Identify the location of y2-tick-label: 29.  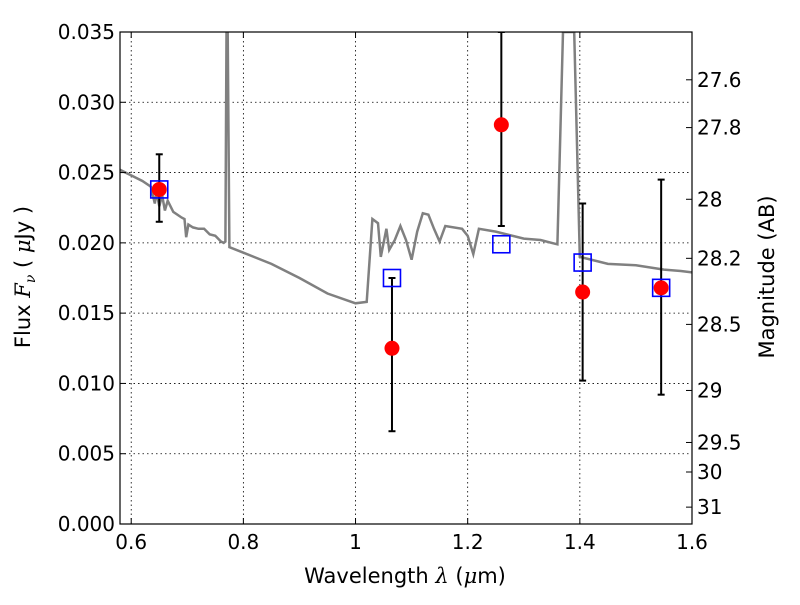
(709, 390).